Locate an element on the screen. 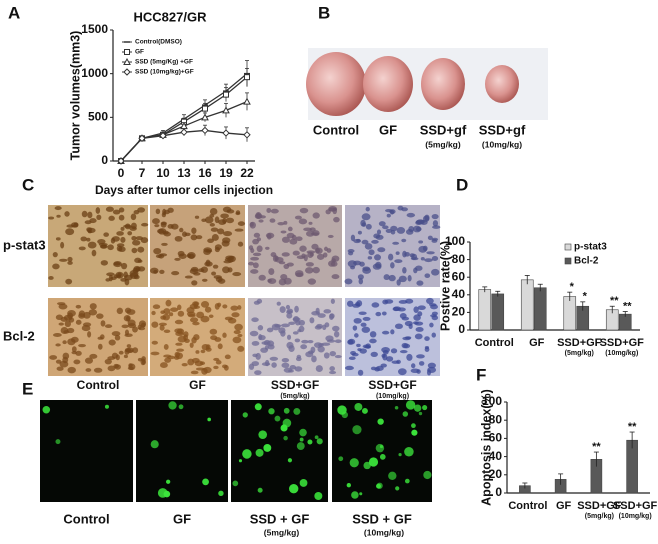 The image size is (658, 544). panel-label: A is located at coordinates (14, 12).